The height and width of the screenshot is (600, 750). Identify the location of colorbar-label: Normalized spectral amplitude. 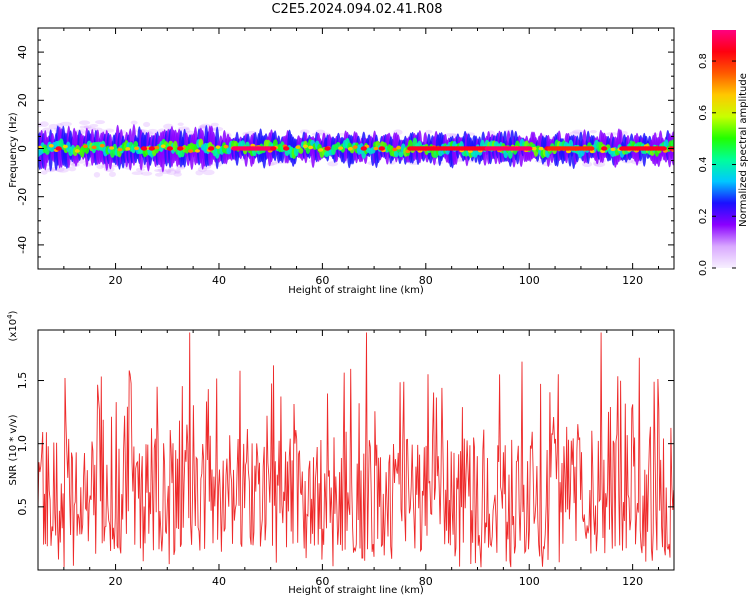
(743, 150).